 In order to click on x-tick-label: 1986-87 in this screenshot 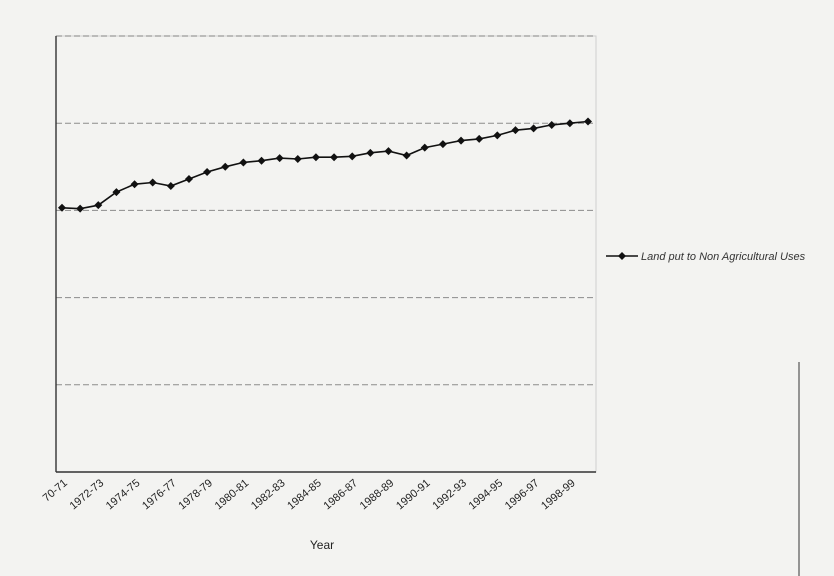, I will do `click(340, 494)`.